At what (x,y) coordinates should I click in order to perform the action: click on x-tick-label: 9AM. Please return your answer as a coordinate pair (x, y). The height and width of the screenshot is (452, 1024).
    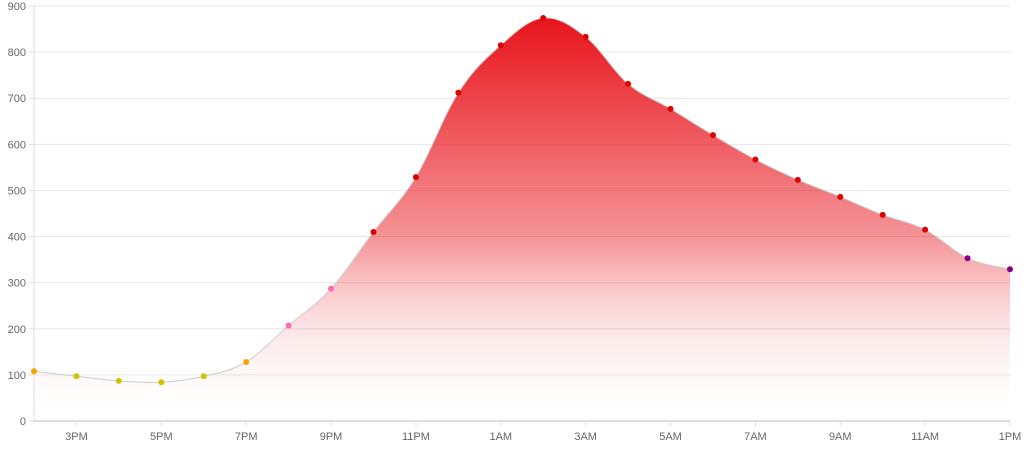
    Looking at the image, I should click on (840, 437).